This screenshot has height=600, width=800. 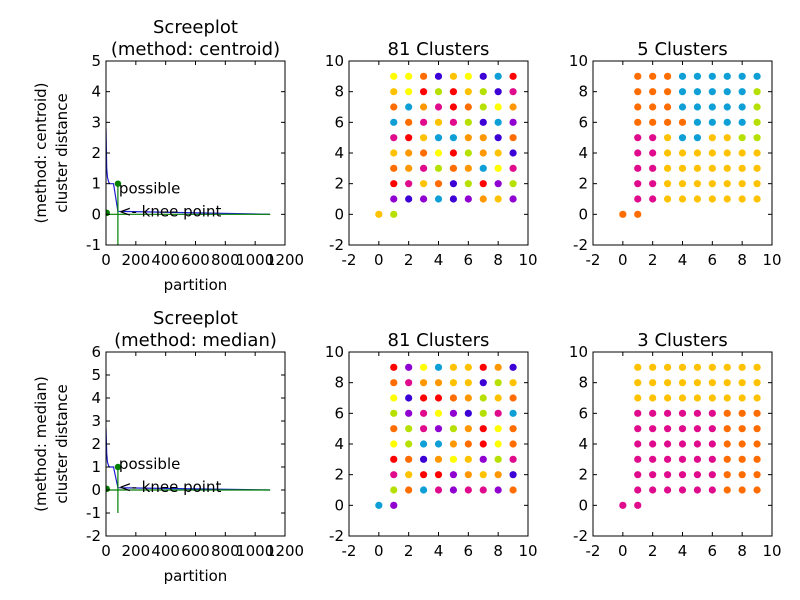 I want to click on x-tick-label: 6, so click(x=713, y=260).